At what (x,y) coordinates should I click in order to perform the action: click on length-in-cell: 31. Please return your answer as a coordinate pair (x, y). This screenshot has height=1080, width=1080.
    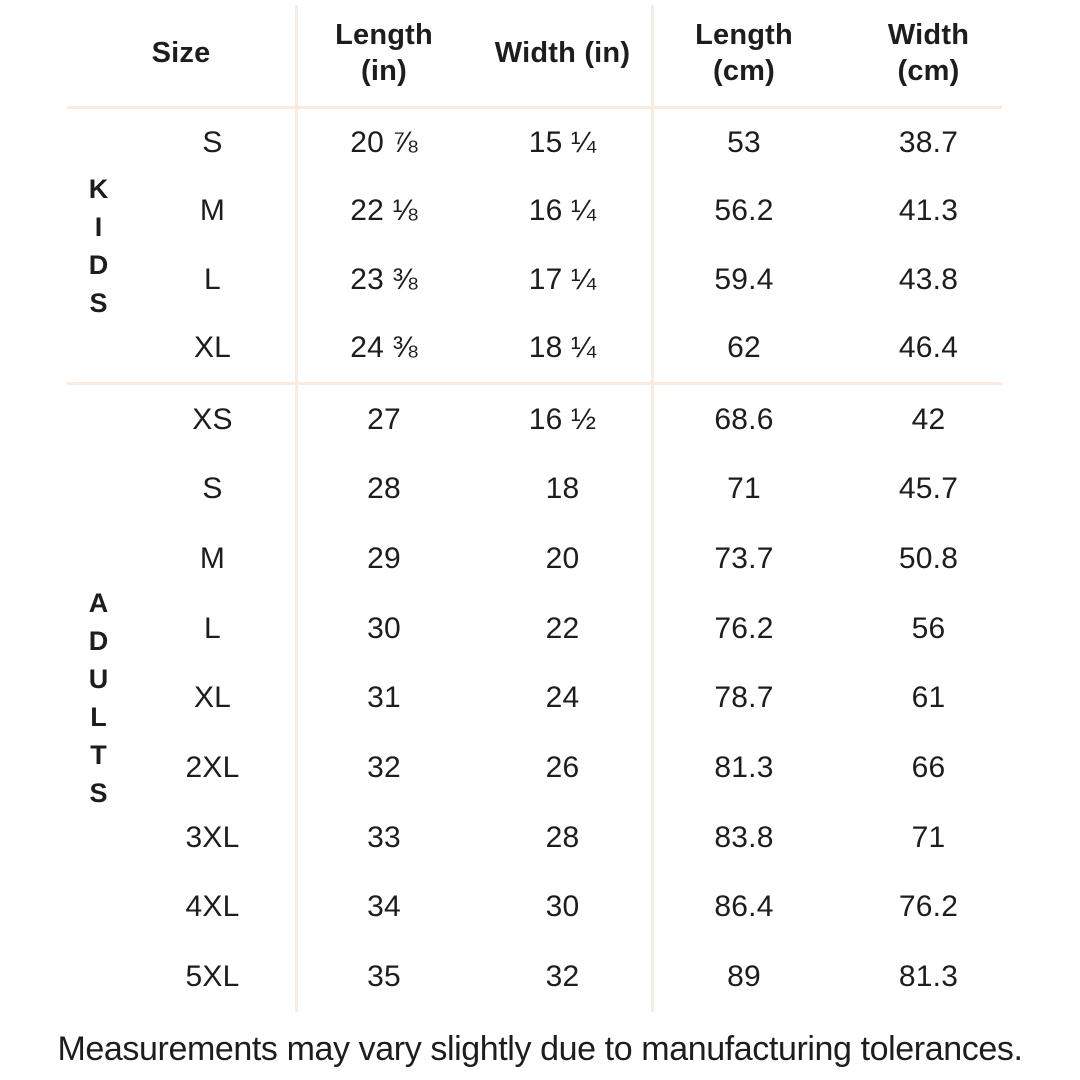
    Looking at the image, I should click on (384, 698).